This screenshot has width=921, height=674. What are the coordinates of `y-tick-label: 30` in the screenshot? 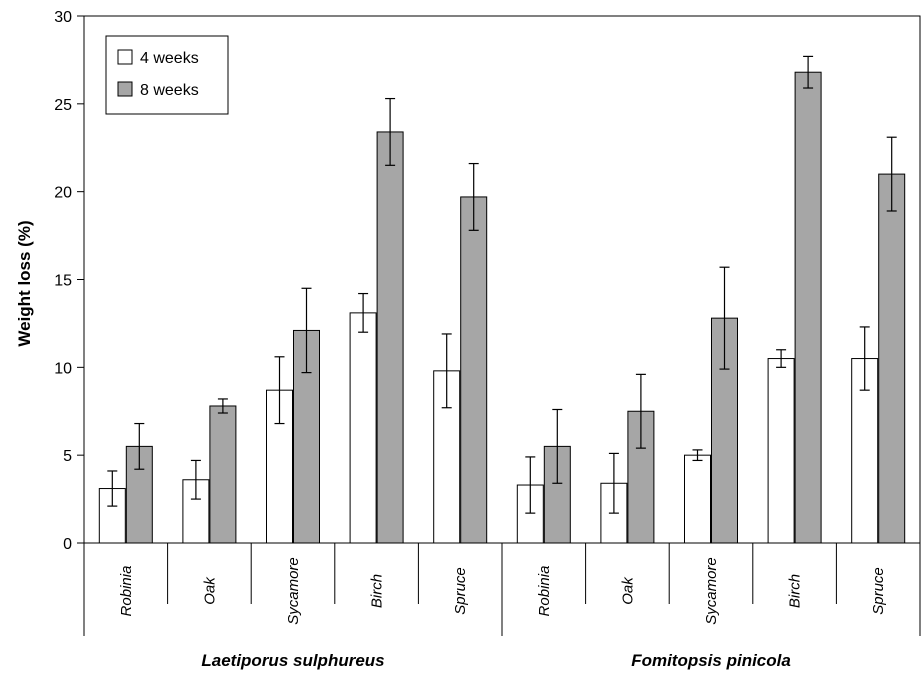 It's located at (63, 17).